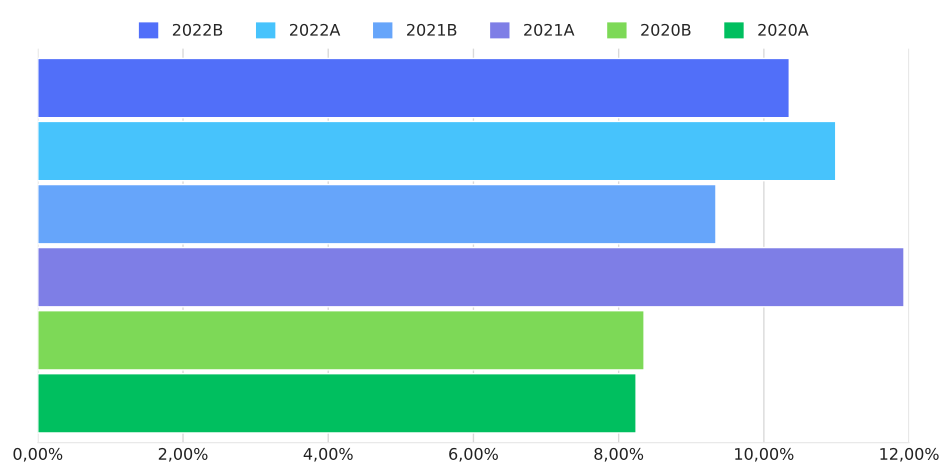 Image resolution: width=945 pixels, height=472 pixels. Describe the element at coordinates (197, 30) in the screenshot. I see `legend-label: 2022B` at that location.